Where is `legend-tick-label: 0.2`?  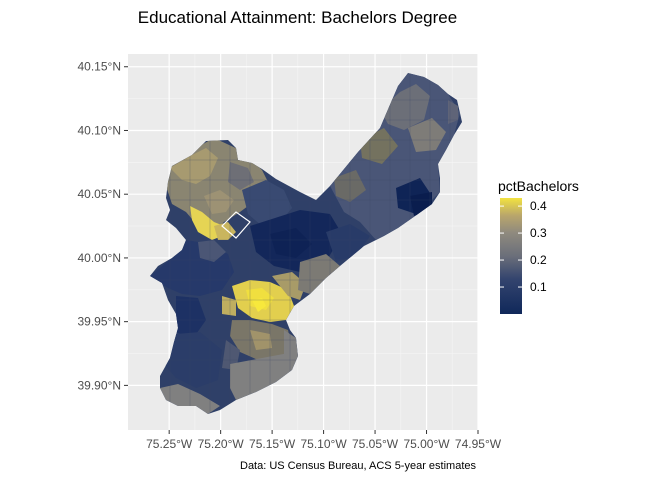
legend-tick-label: 0.2 is located at coordinates (538, 260).